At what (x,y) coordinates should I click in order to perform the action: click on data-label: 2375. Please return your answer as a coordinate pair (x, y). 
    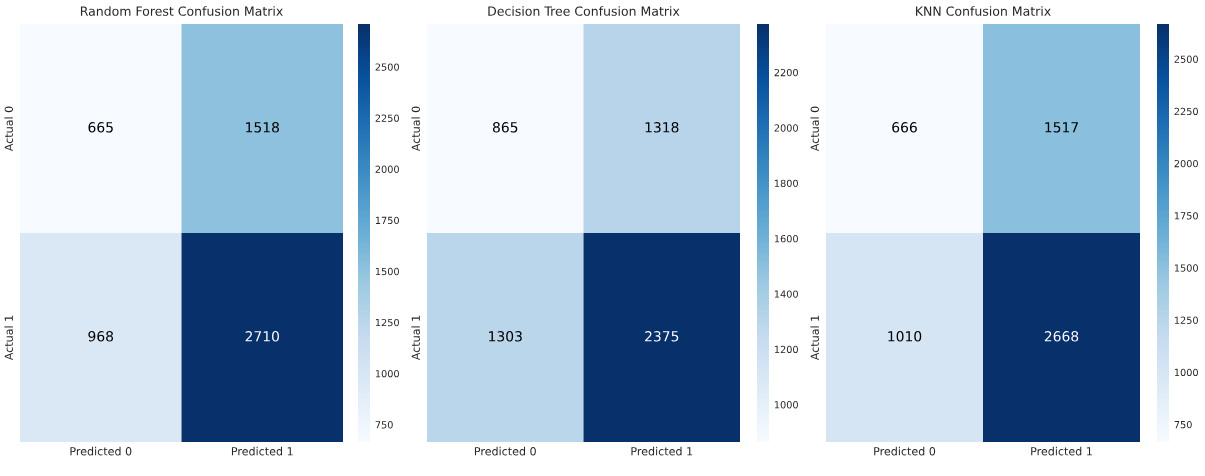
    Looking at the image, I should click on (662, 336).